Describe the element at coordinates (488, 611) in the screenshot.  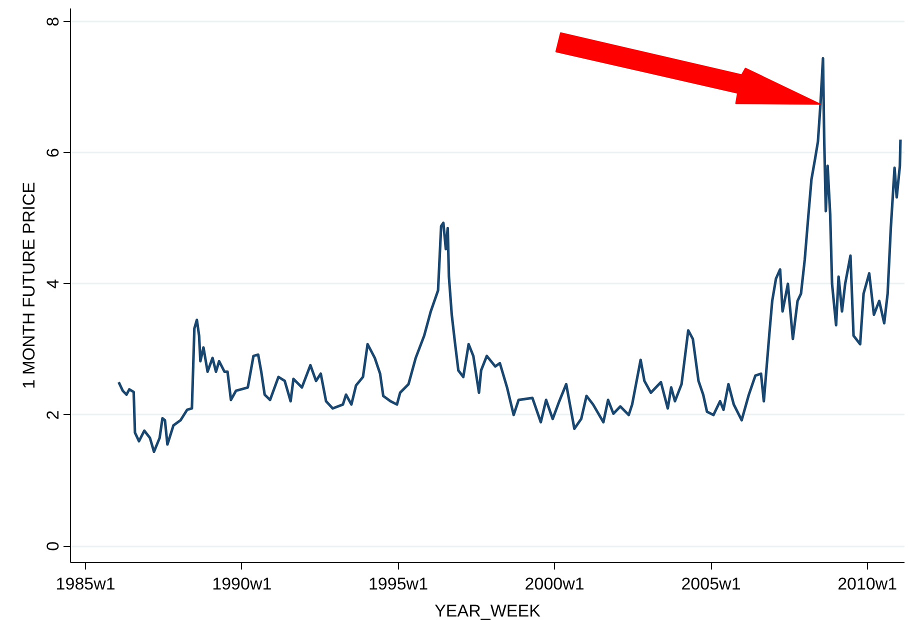
I see `x-axis-title: YEAR_WEEK` at that location.